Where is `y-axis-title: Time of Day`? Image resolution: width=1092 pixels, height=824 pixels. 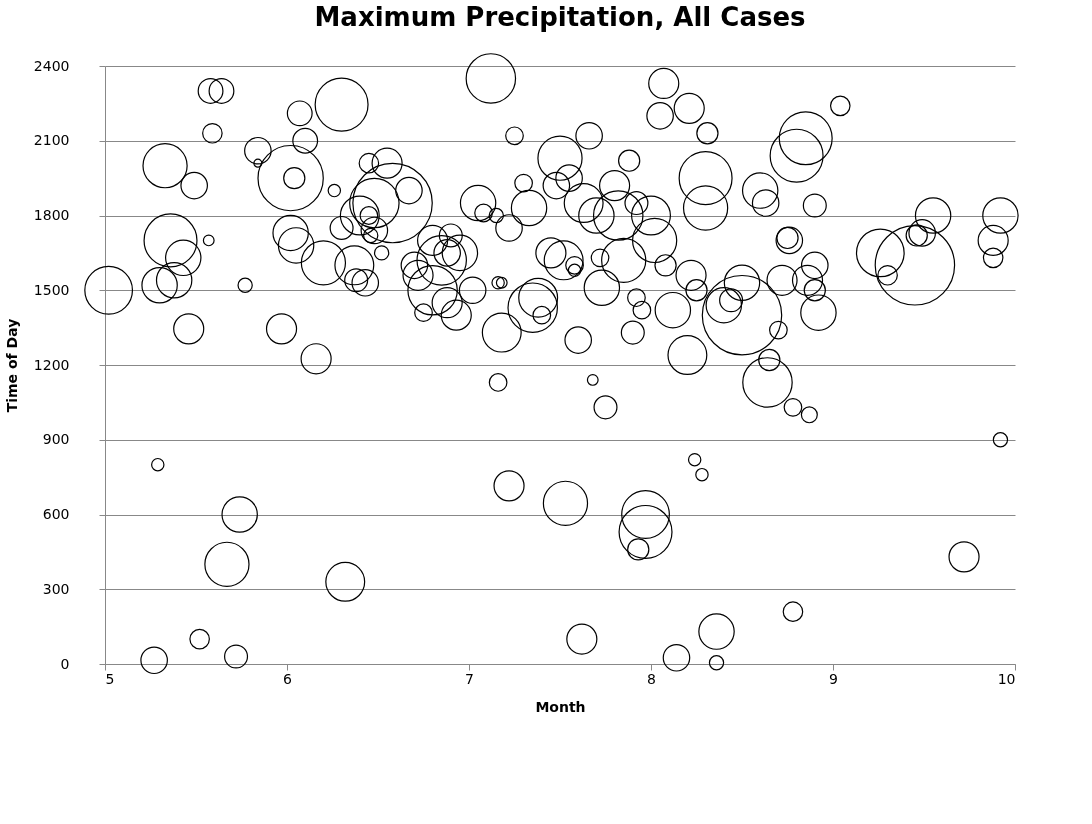 y-axis-title: Time of Day is located at coordinates (11, 365).